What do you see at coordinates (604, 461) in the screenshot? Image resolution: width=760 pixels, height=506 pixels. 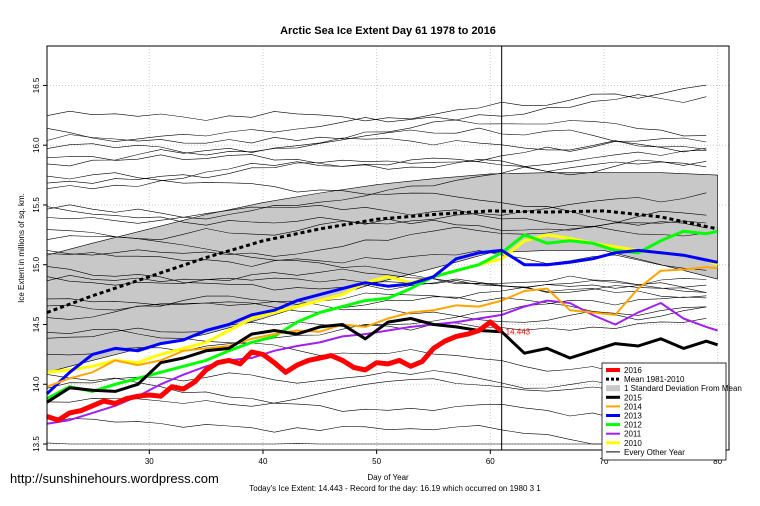 I see `x-tick-label: 70` at bounding box center [604, 461].